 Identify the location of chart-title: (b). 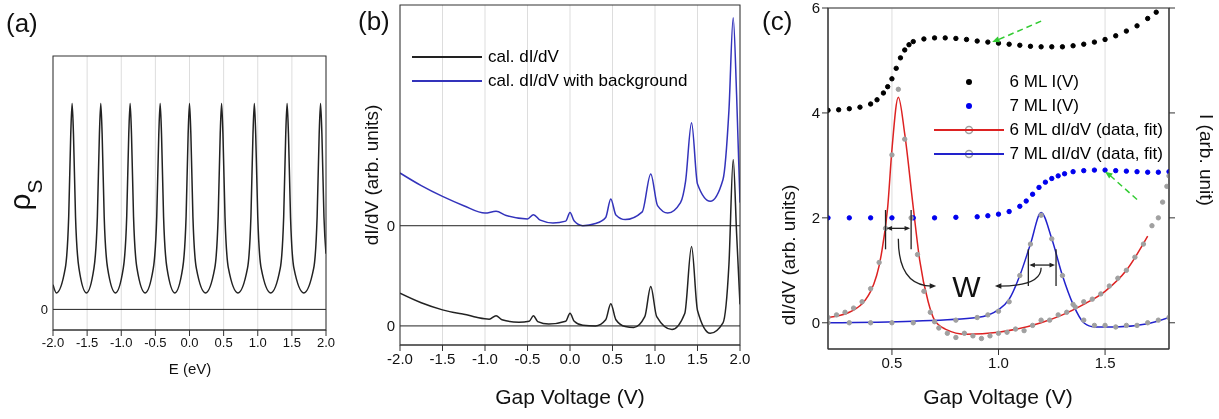
(374, 21).